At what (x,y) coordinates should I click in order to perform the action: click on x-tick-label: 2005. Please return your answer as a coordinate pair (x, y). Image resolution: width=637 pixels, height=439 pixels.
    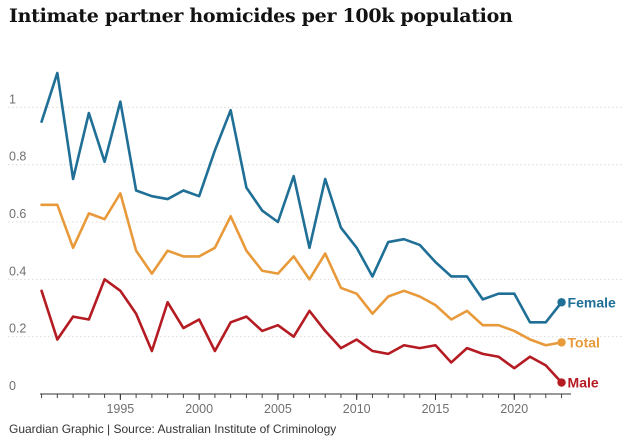
    Looking at the image, I should click on (278, 409).